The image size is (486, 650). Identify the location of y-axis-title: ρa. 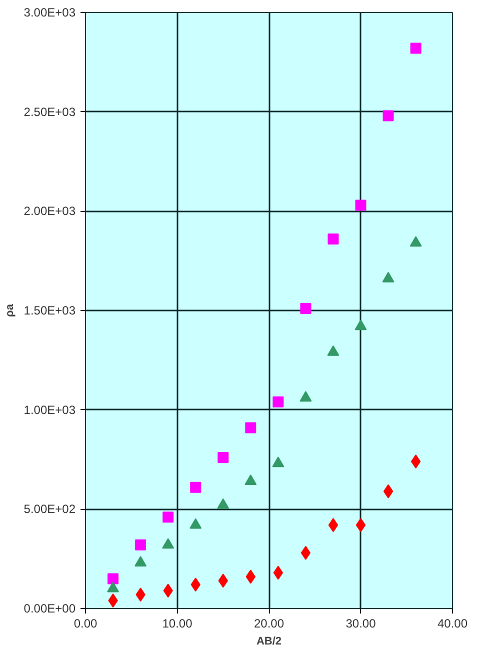
(10, 310).